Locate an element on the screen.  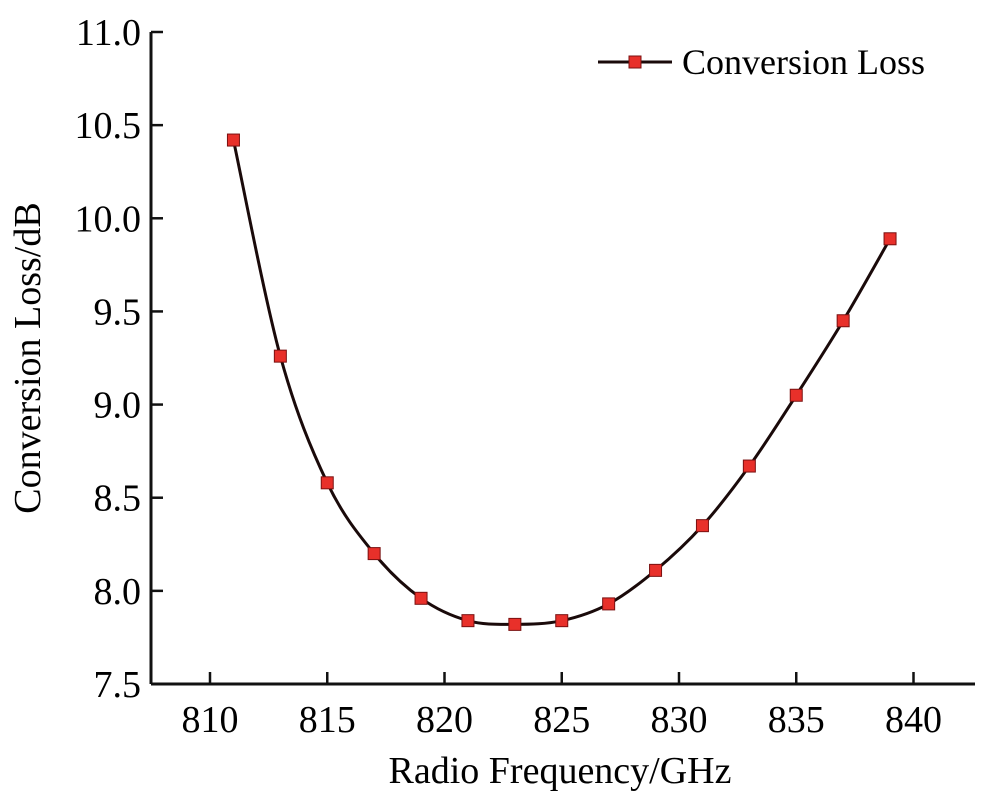
y-tick-label: 10.5 is located at coordinates (108, 126).